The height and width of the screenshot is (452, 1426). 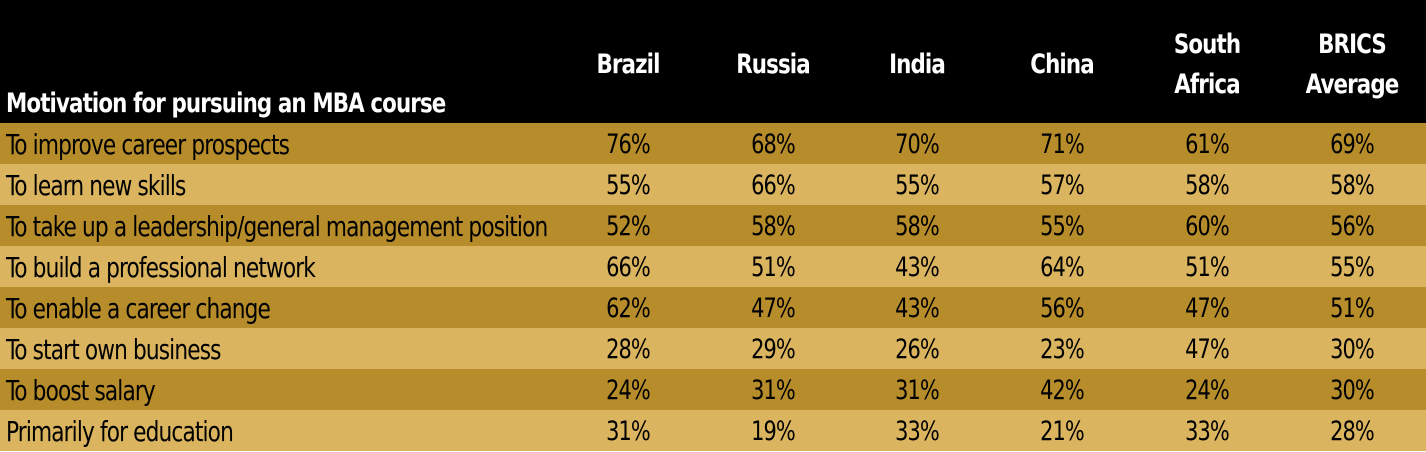 I want to click on row-label: To build a professional network, so click(x=161, y=267).